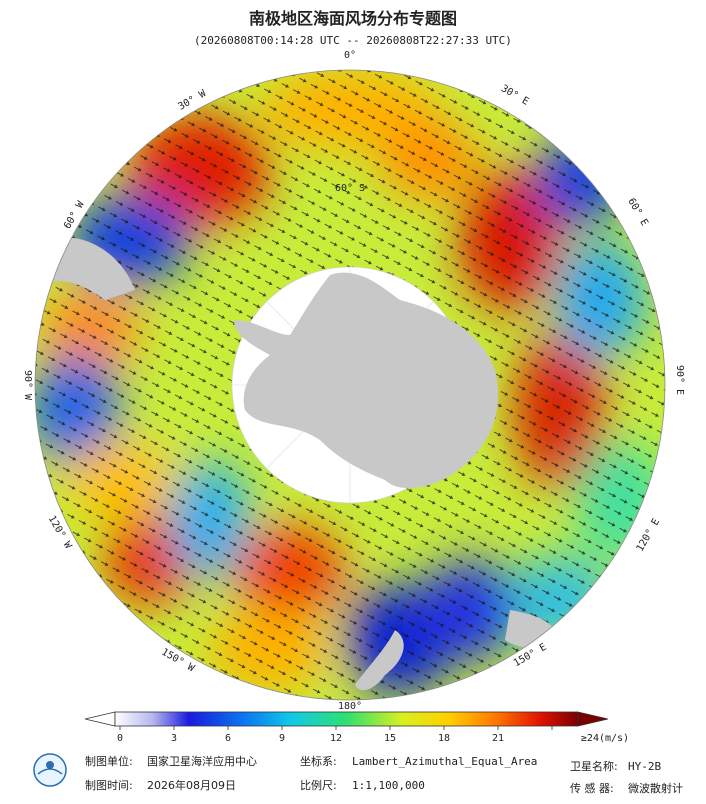 This screenshot has height=804, width=706. I want to click on crs-label: 坐标系:, so click(318, 761).